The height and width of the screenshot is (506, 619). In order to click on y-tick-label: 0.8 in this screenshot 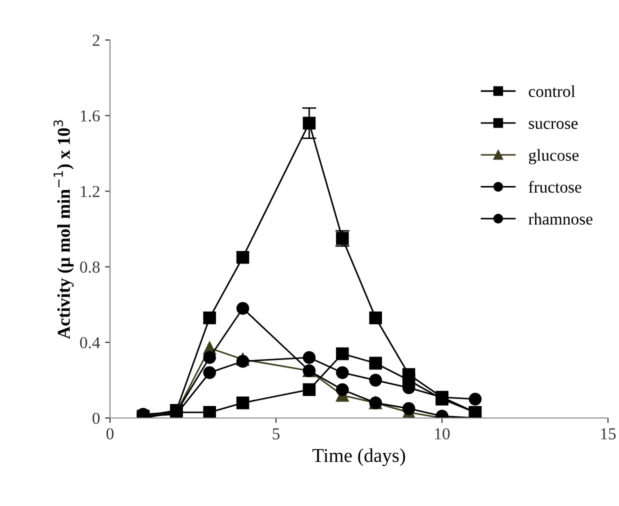, I will do `click(90, 267)`.